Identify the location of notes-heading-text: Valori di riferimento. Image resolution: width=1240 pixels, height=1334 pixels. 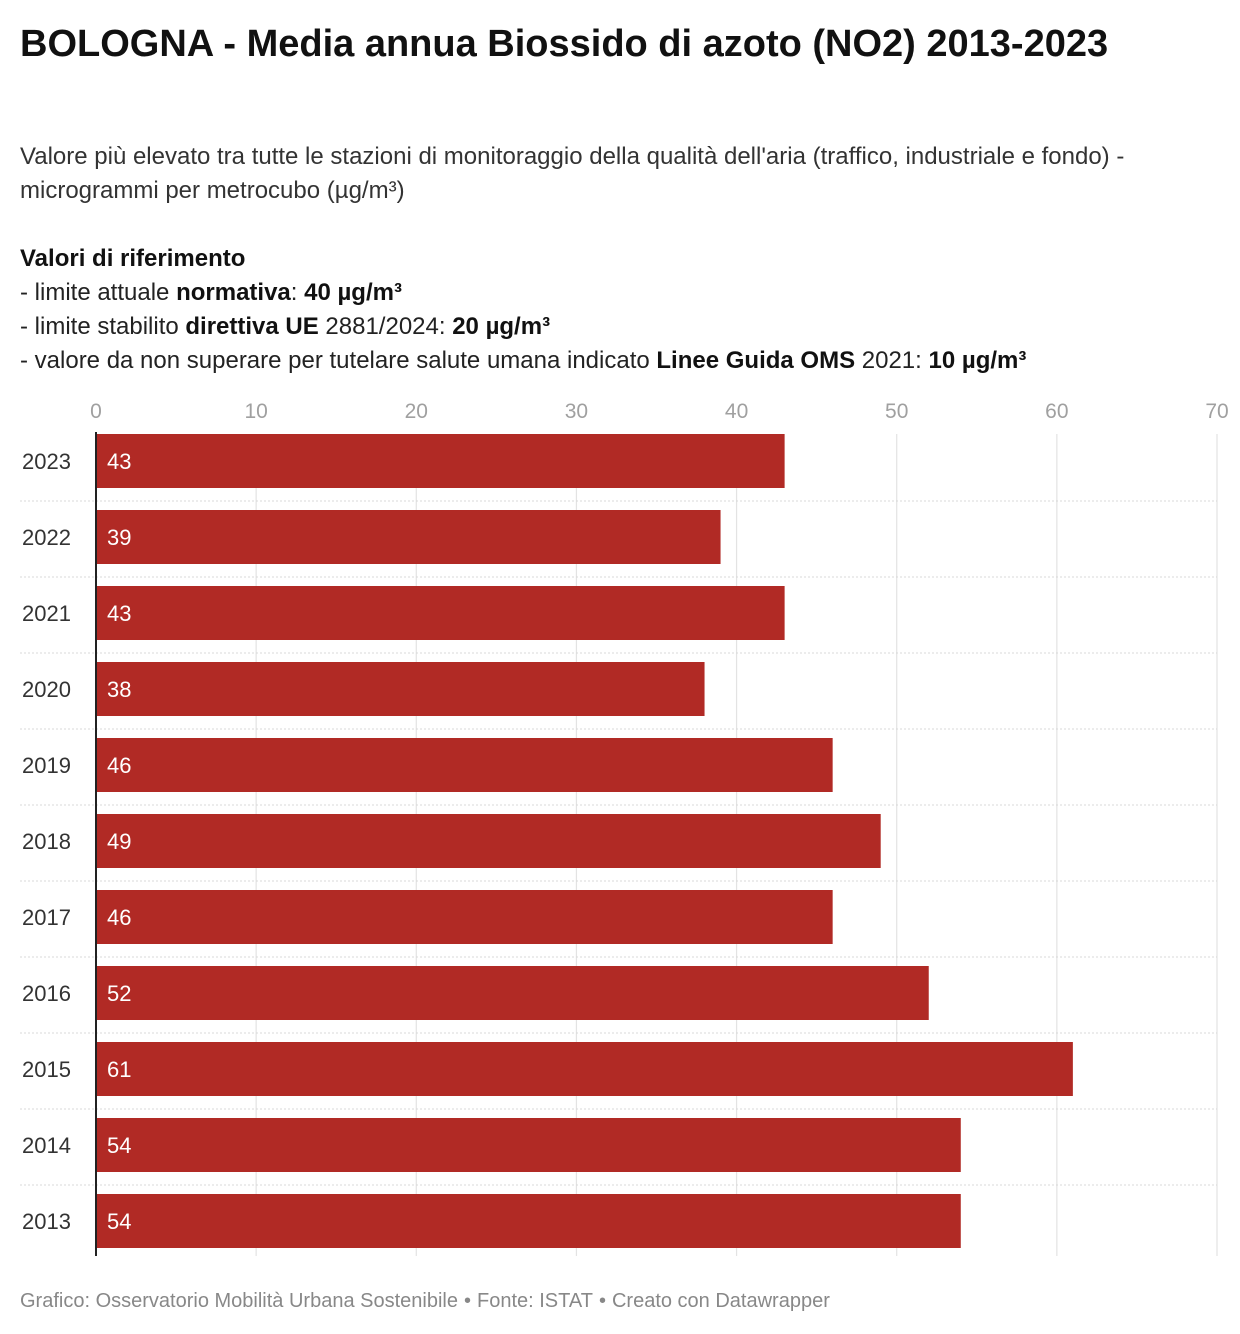
(133, 258).